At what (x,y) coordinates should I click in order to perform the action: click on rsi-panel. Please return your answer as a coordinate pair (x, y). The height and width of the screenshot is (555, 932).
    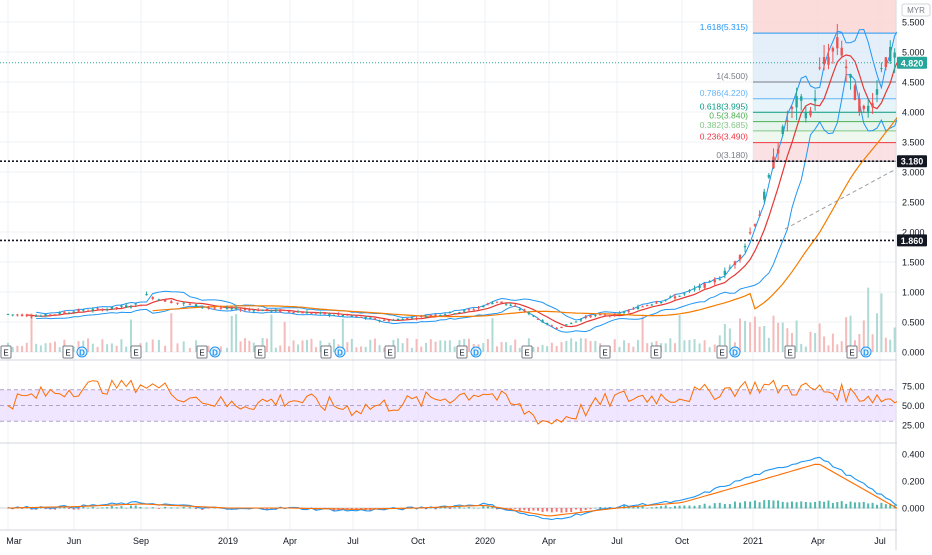
    Looking at the image, I should click on (454, 402).